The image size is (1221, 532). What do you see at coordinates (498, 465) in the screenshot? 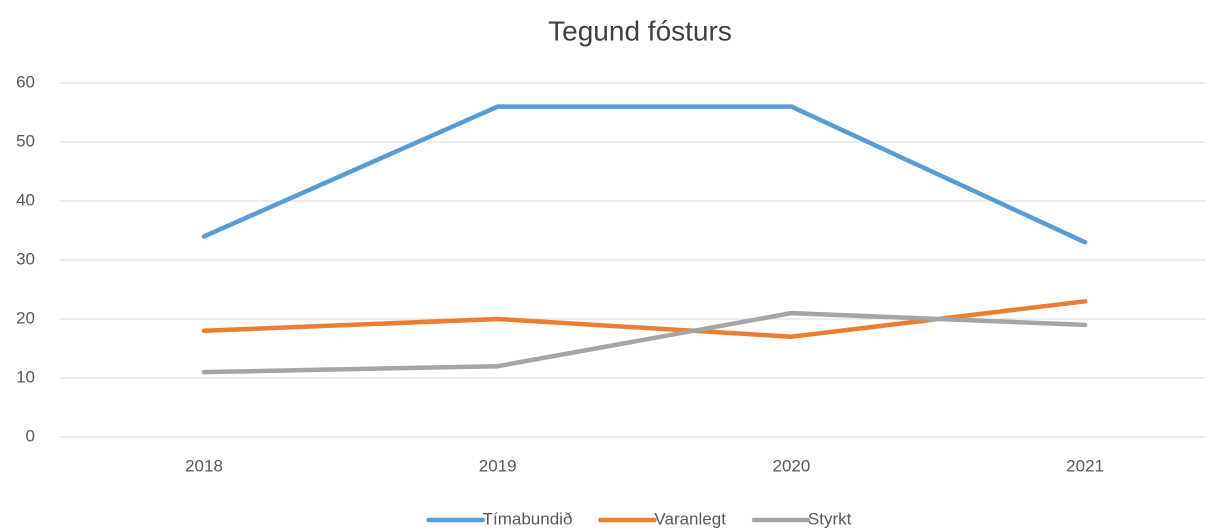
I see `x-tick-label: 2019` at bounding box center [498, 465].